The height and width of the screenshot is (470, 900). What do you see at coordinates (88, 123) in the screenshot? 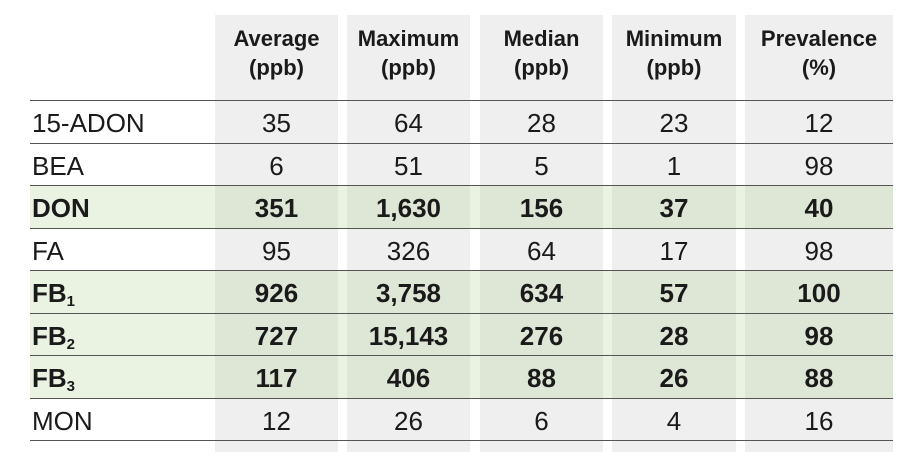
I see `label-text: 15-ADON` at bounding box center [88, 123].